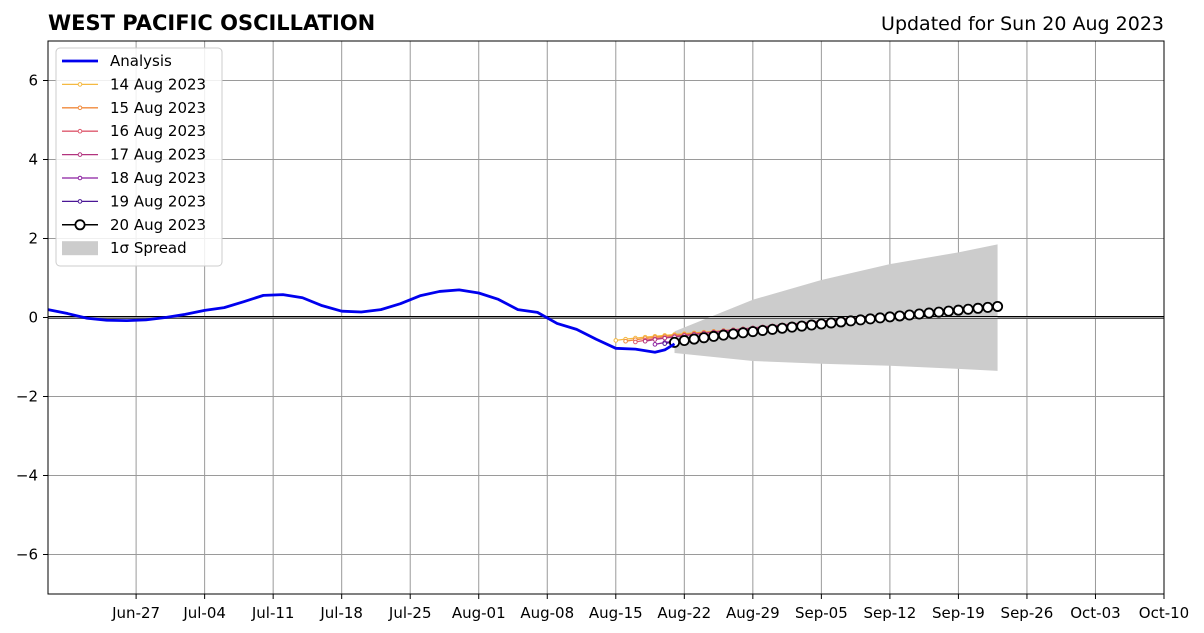 The height and width of the screenshot is (633, 1204). I want to click on forecast-series, so click(836, 324).